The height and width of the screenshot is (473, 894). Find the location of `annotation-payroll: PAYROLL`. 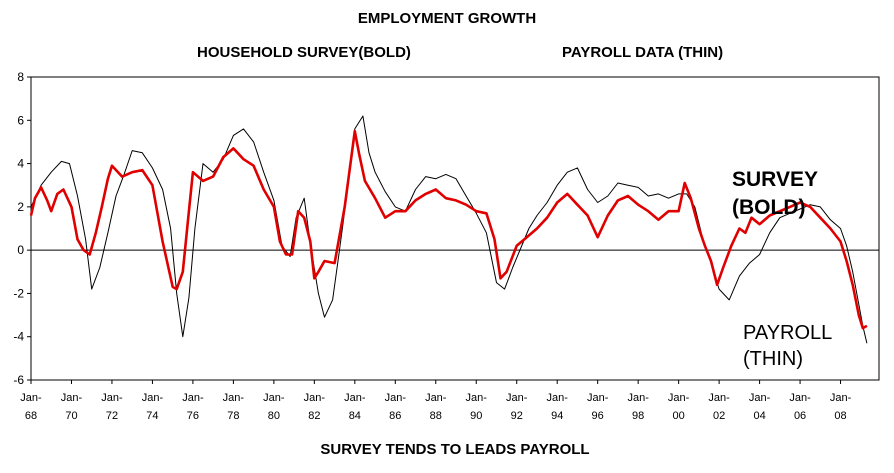

annotation-payroll: PAYROLL is located at coordinates (787, 333).